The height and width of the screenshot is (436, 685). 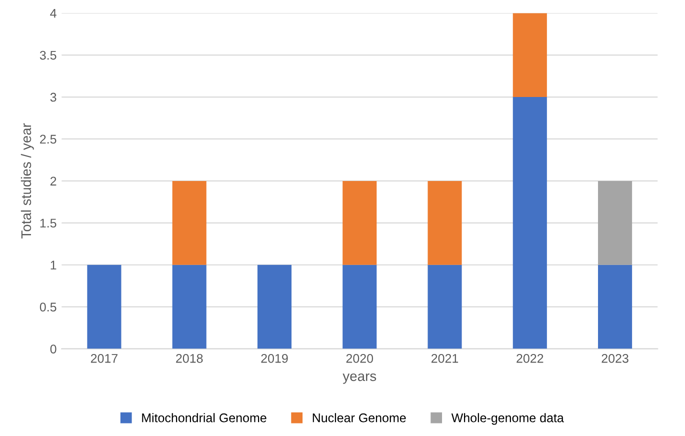 I want to click on y-tick-label: 1, so click(x=53, y=265).